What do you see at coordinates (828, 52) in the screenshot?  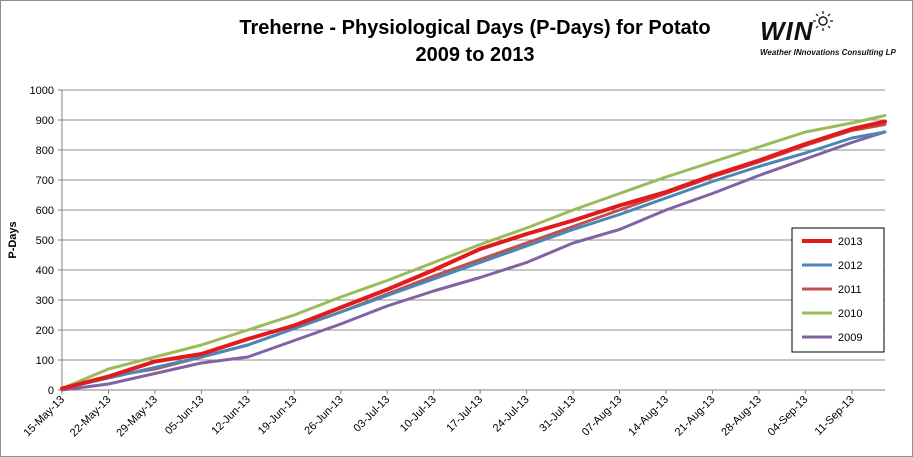 I see `logo-subtitle: Weather INnovations Consulting LP` at bounding box center [828, 52].